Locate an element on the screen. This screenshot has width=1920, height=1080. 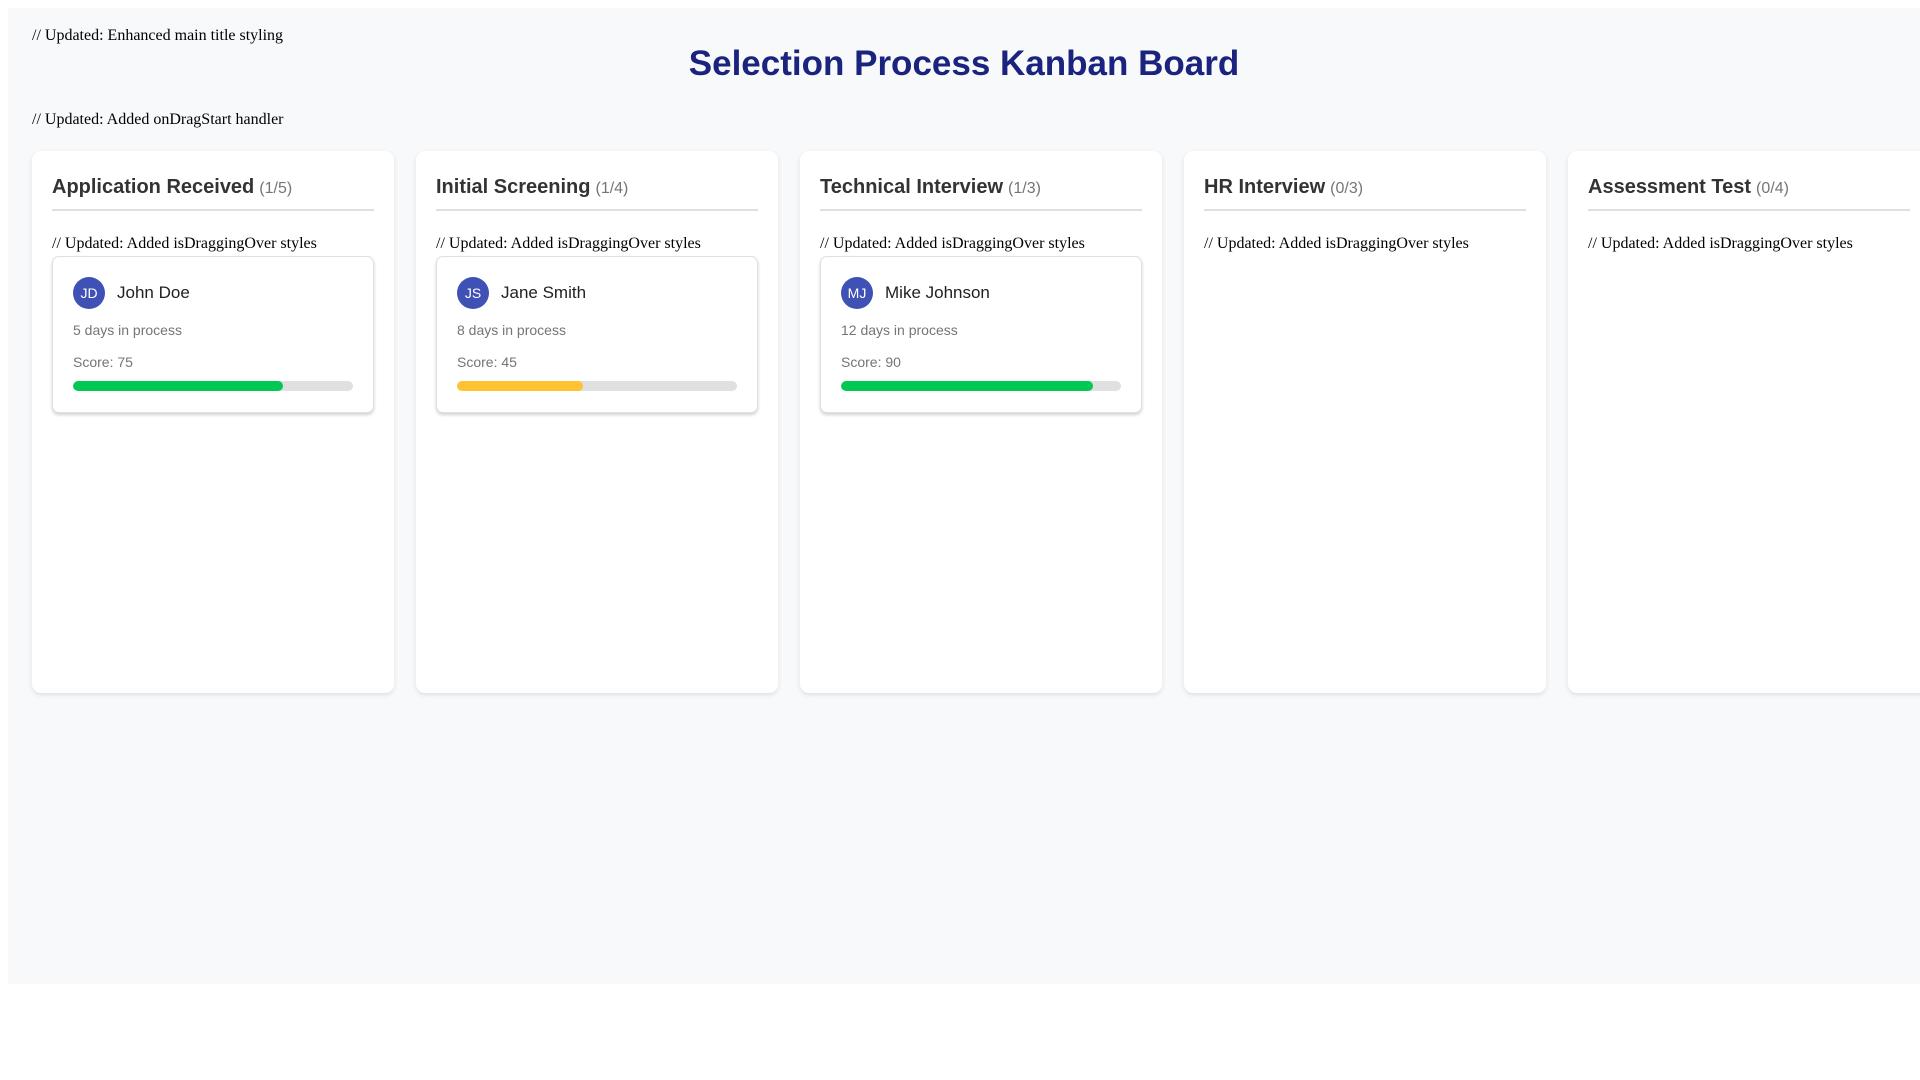
column-header: Technical Interview (1/3) is located at coordinates (981, 193).